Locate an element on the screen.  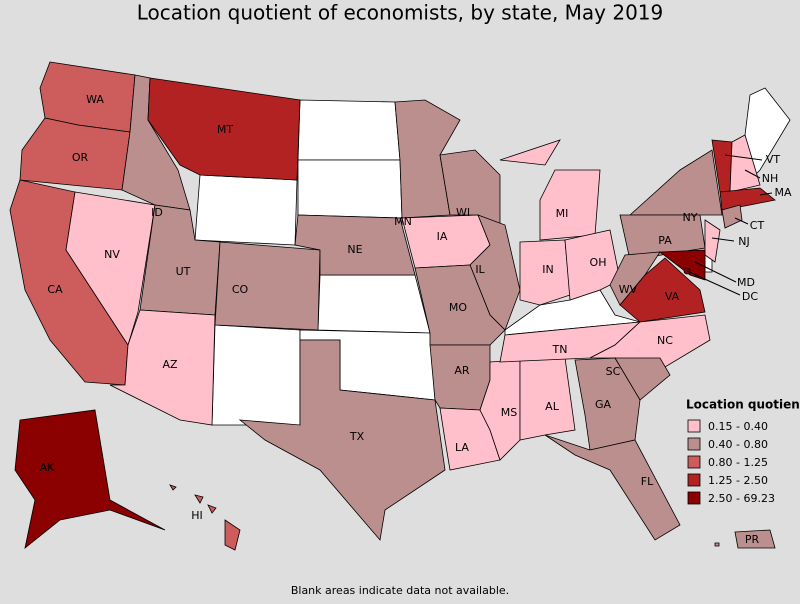
state-label: SC is located at coordinates (613, 371).